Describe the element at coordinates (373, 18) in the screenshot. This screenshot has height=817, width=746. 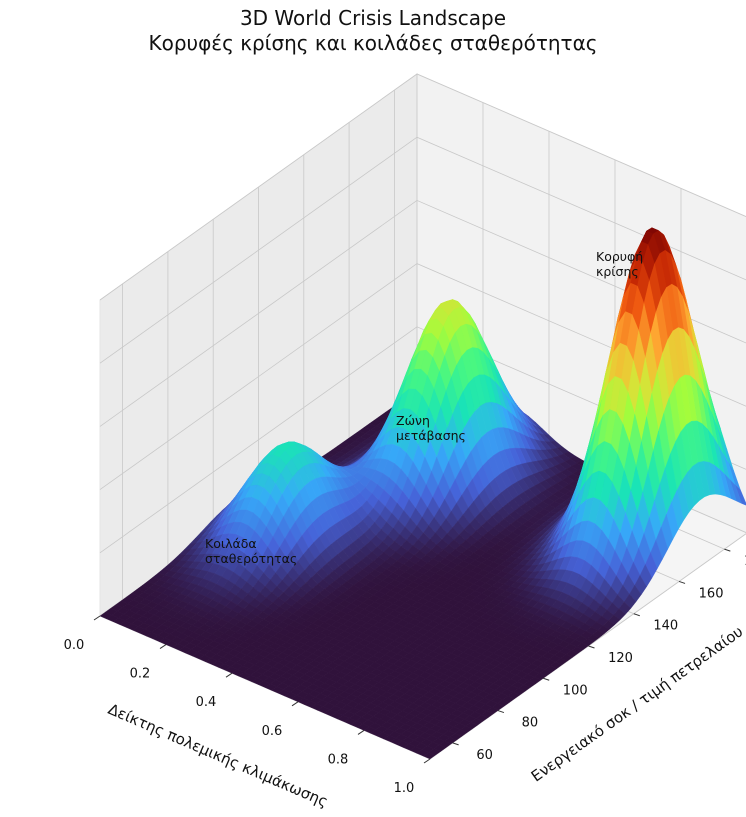
I see `chart-title: 3D World Crisis Landscape` at that location.